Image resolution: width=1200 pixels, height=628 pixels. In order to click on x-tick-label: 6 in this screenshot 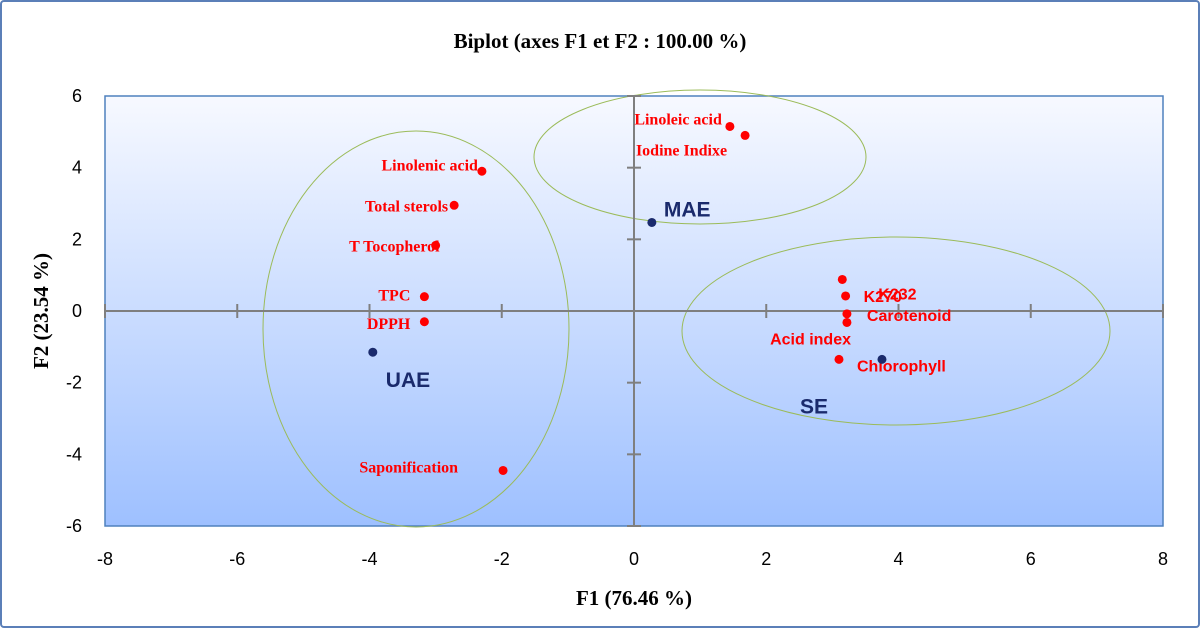, I will do `click(1031, 559)`.